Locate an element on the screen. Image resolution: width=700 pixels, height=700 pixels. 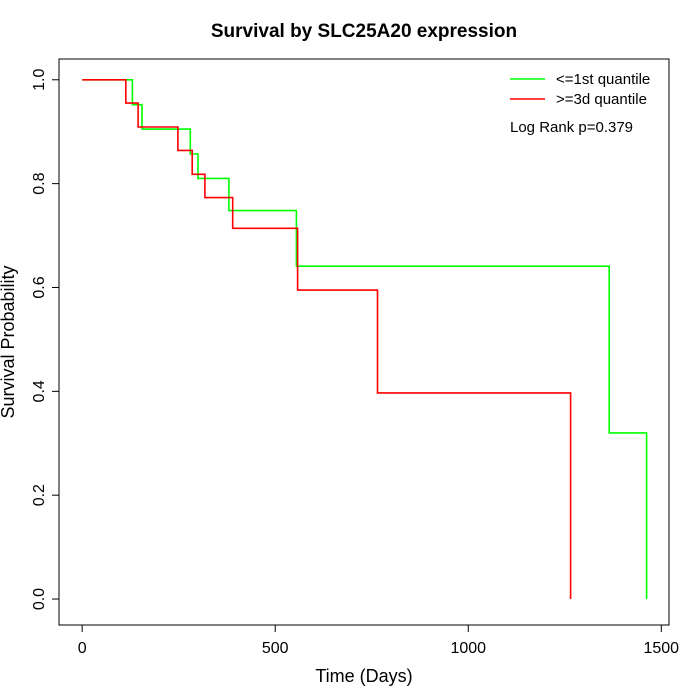
y-tick-label: 0.0 is located at coordinates (39, 599).